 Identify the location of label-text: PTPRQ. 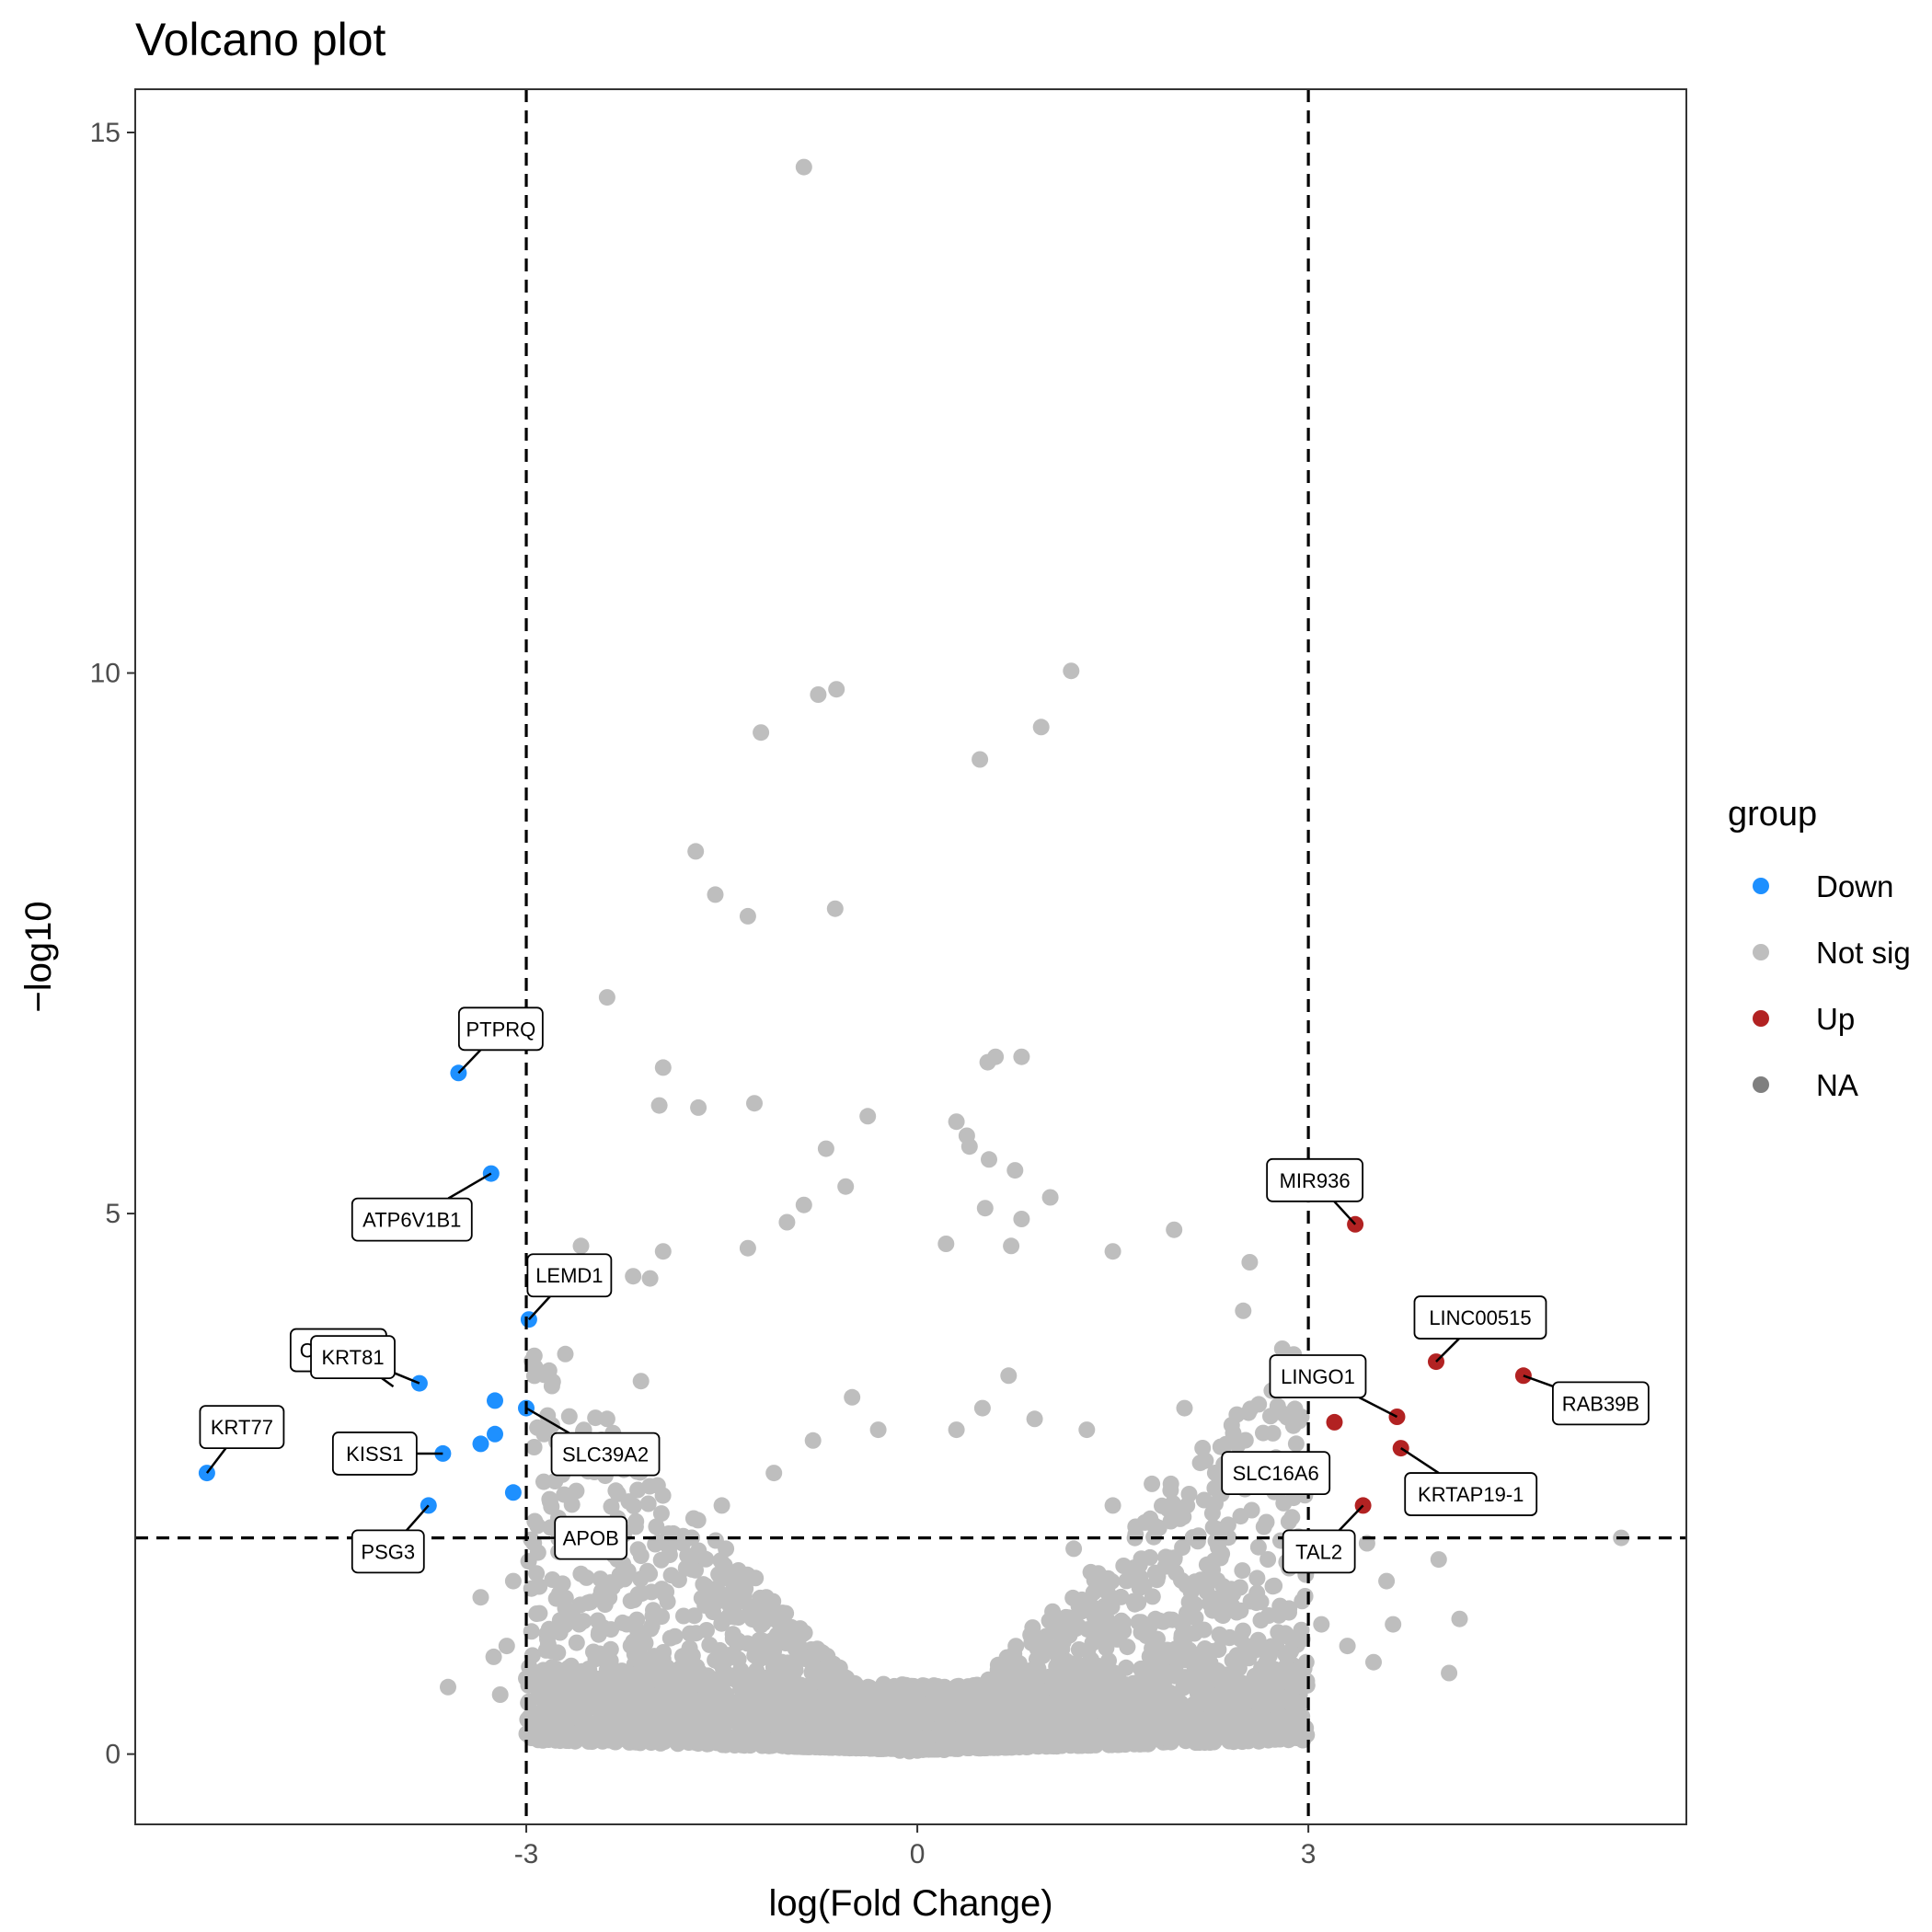
(500, 1029).